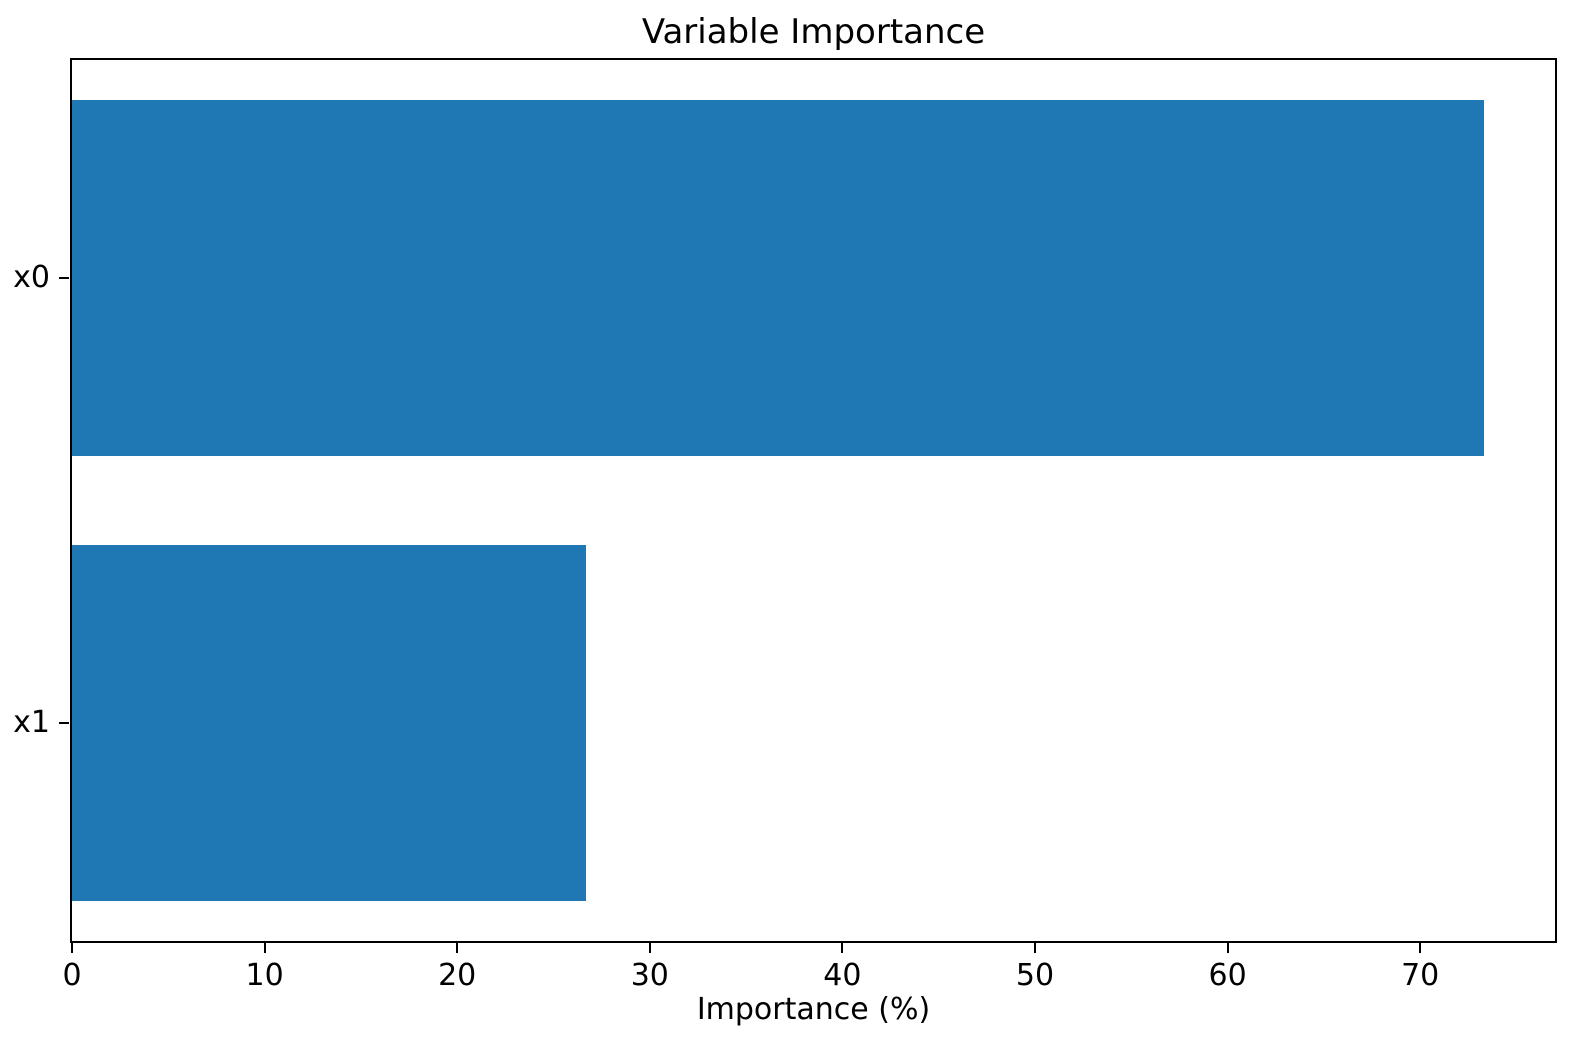  Describe the element at coordinates (31, 722) in the screenshot. I see `y-tick-label-x1: x1` at that location.